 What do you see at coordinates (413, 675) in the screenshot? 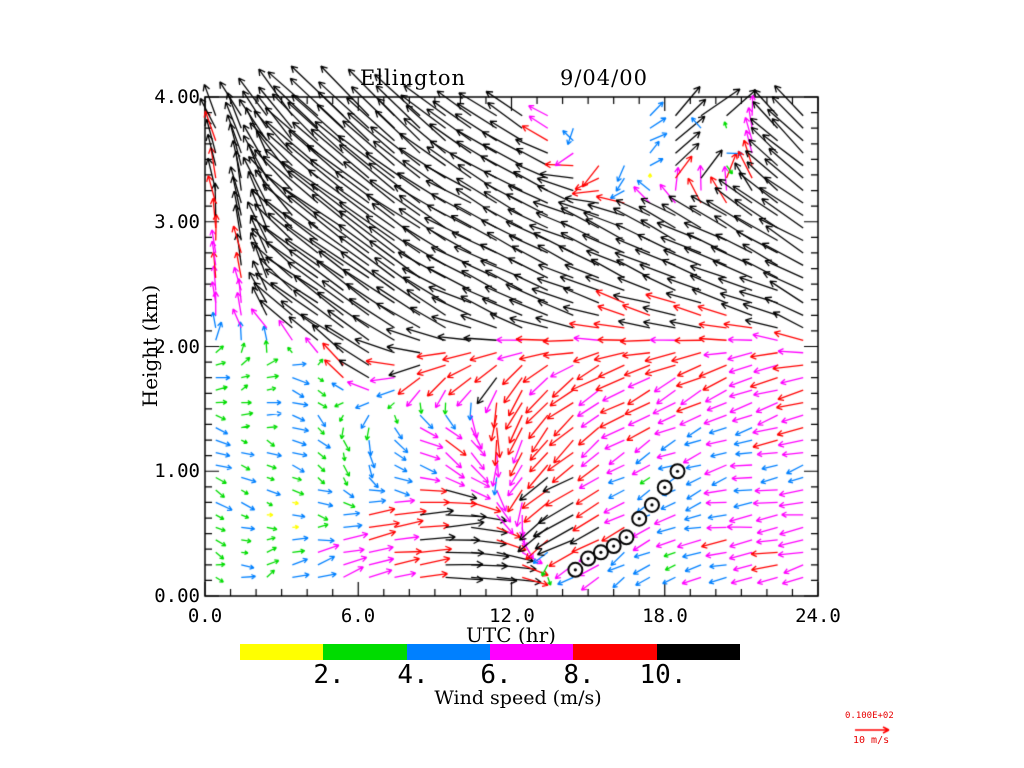
I see `colorbar-label-4: 4.` at bounding box center [413, 675].